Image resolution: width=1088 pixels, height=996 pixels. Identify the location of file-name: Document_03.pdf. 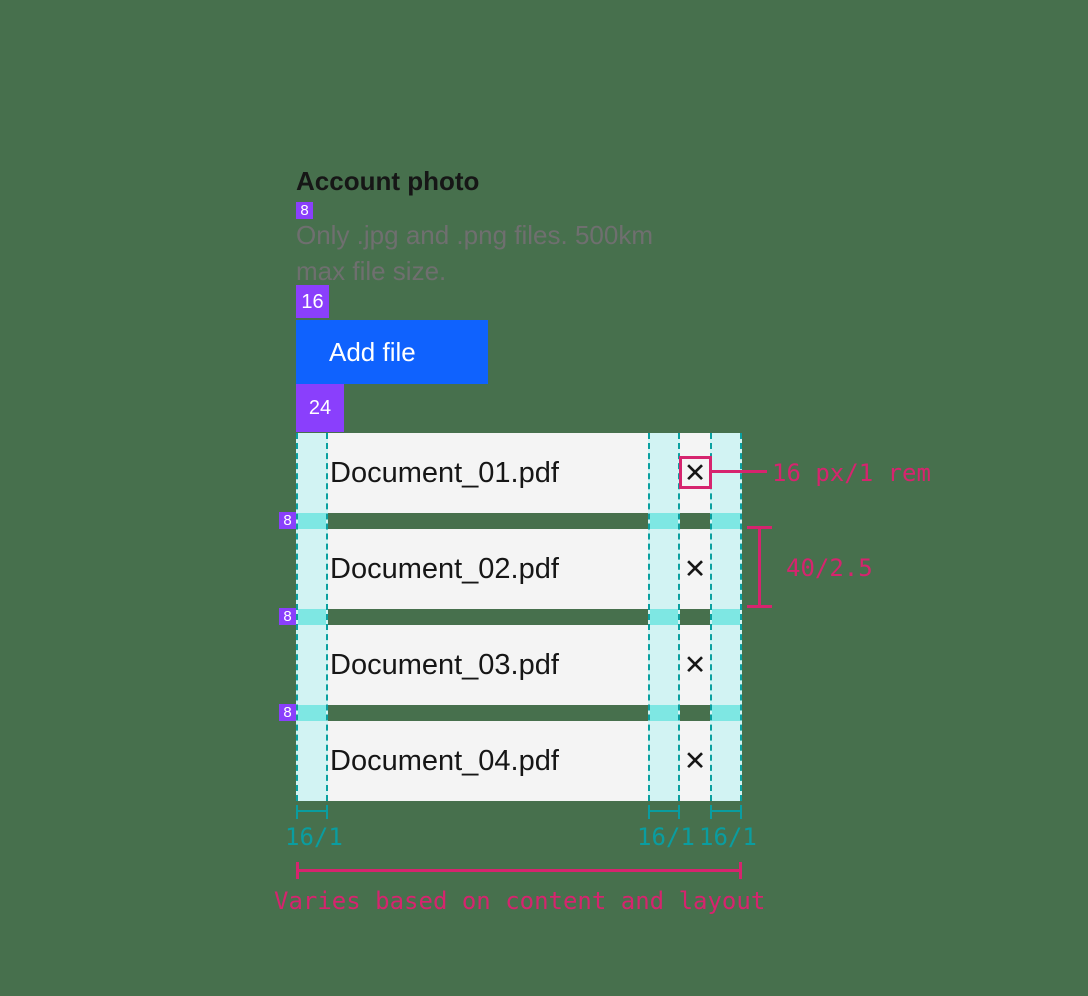
(444, 664).